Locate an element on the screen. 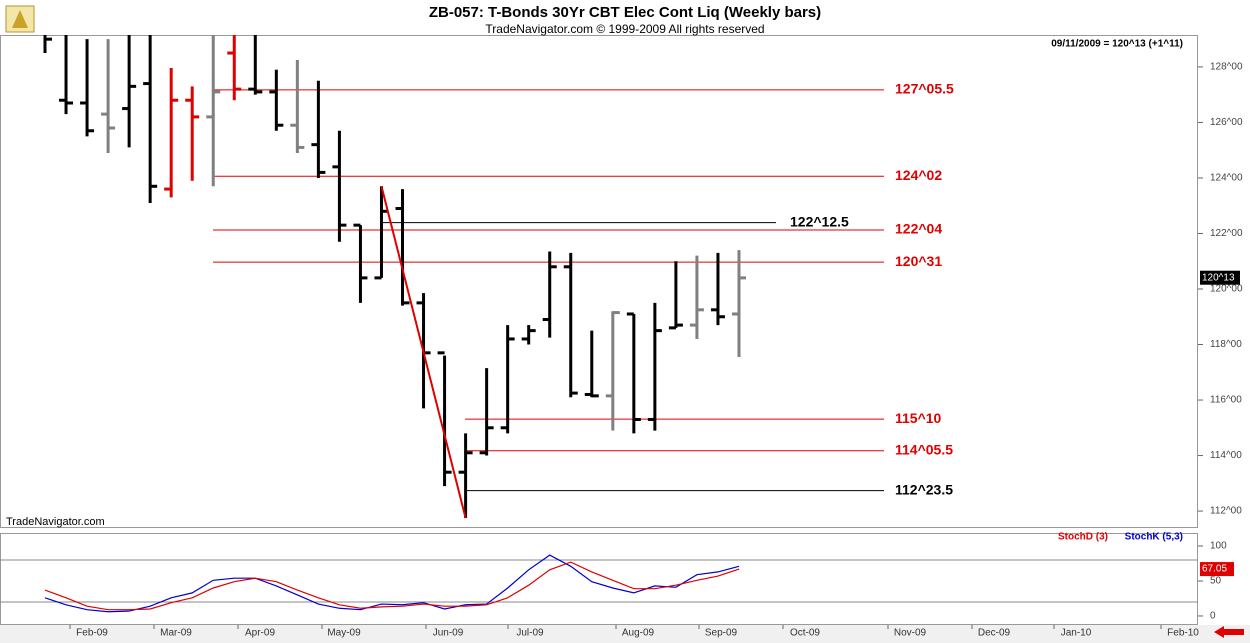 This screenshot has height=643, width=1250. y-tick-label: 50 is located at coordinates (1216, 581).